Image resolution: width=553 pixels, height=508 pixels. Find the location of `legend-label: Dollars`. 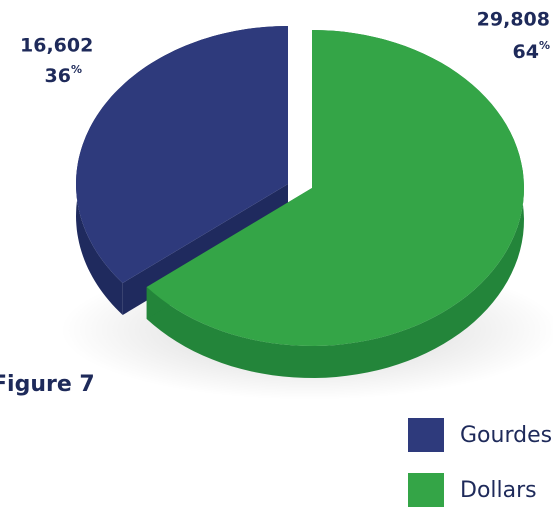

legend-label: Dollars is located at coordinates (498, 490).